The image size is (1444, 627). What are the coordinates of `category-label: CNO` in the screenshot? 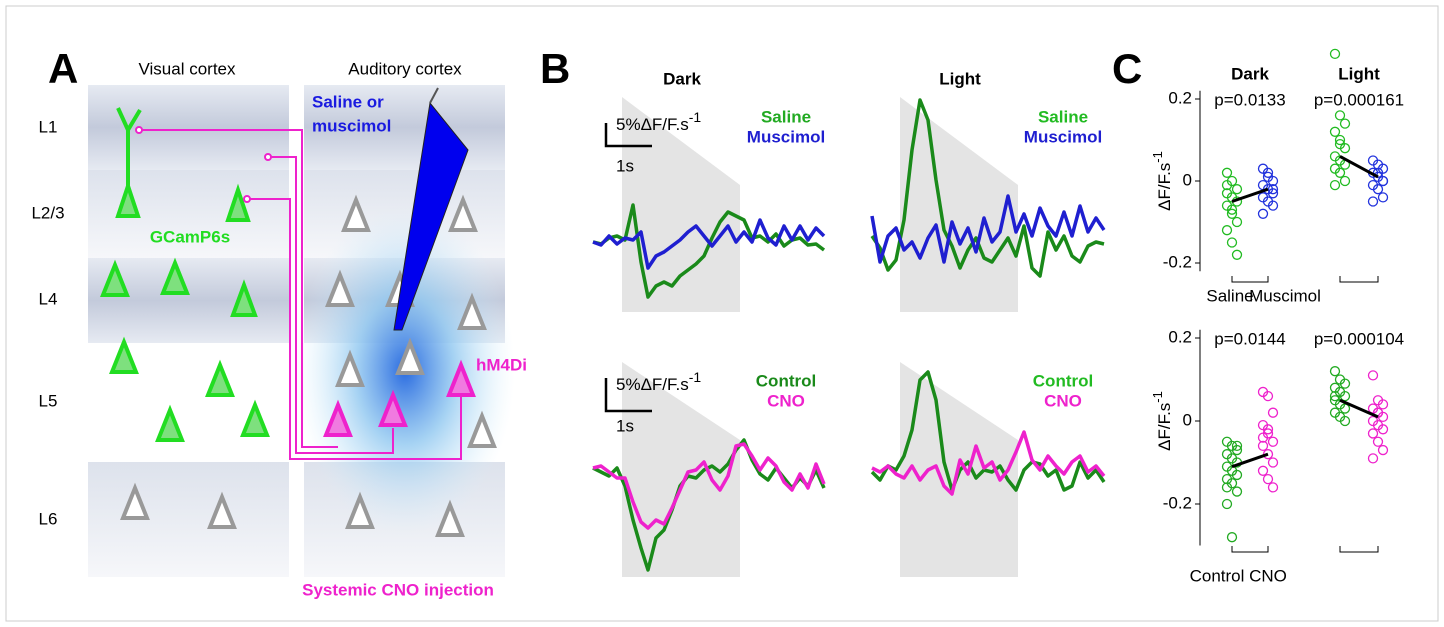 It's located at (1268, 575).